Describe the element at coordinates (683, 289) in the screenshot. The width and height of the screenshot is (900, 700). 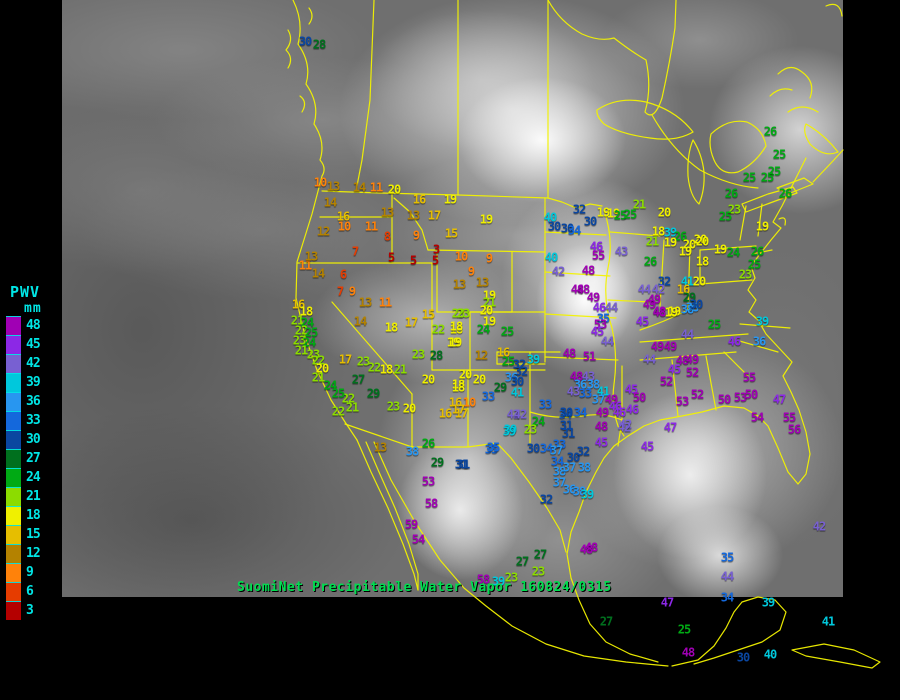
I see `station-value: 16` at that location.